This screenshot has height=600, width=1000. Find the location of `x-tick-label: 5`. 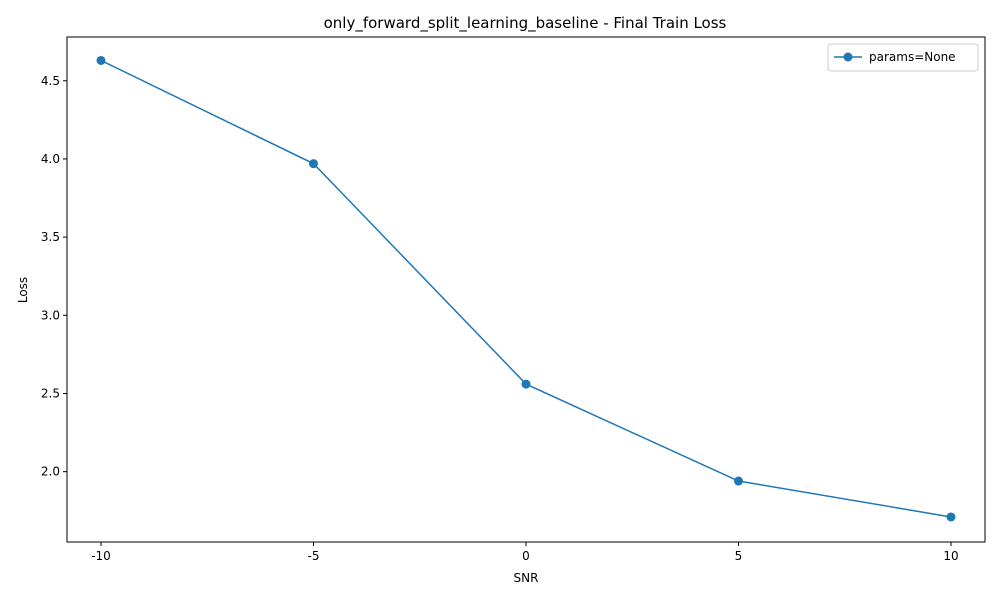

x-tick-label: 5 is located at coordinates (739, 556).